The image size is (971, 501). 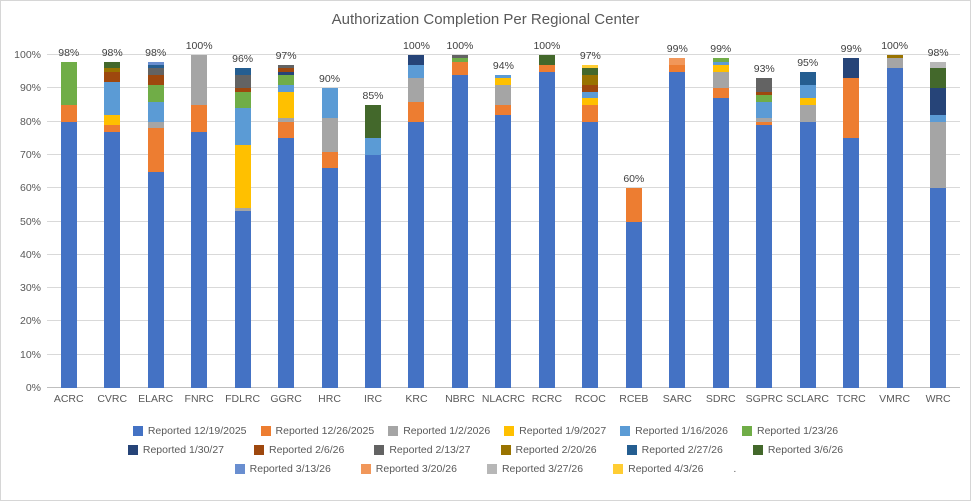 What do you see at coordinates (681, 431) in the screenshot?
I see `legend-label: Reported 1/16/2026` at bounding box center [681, 431].